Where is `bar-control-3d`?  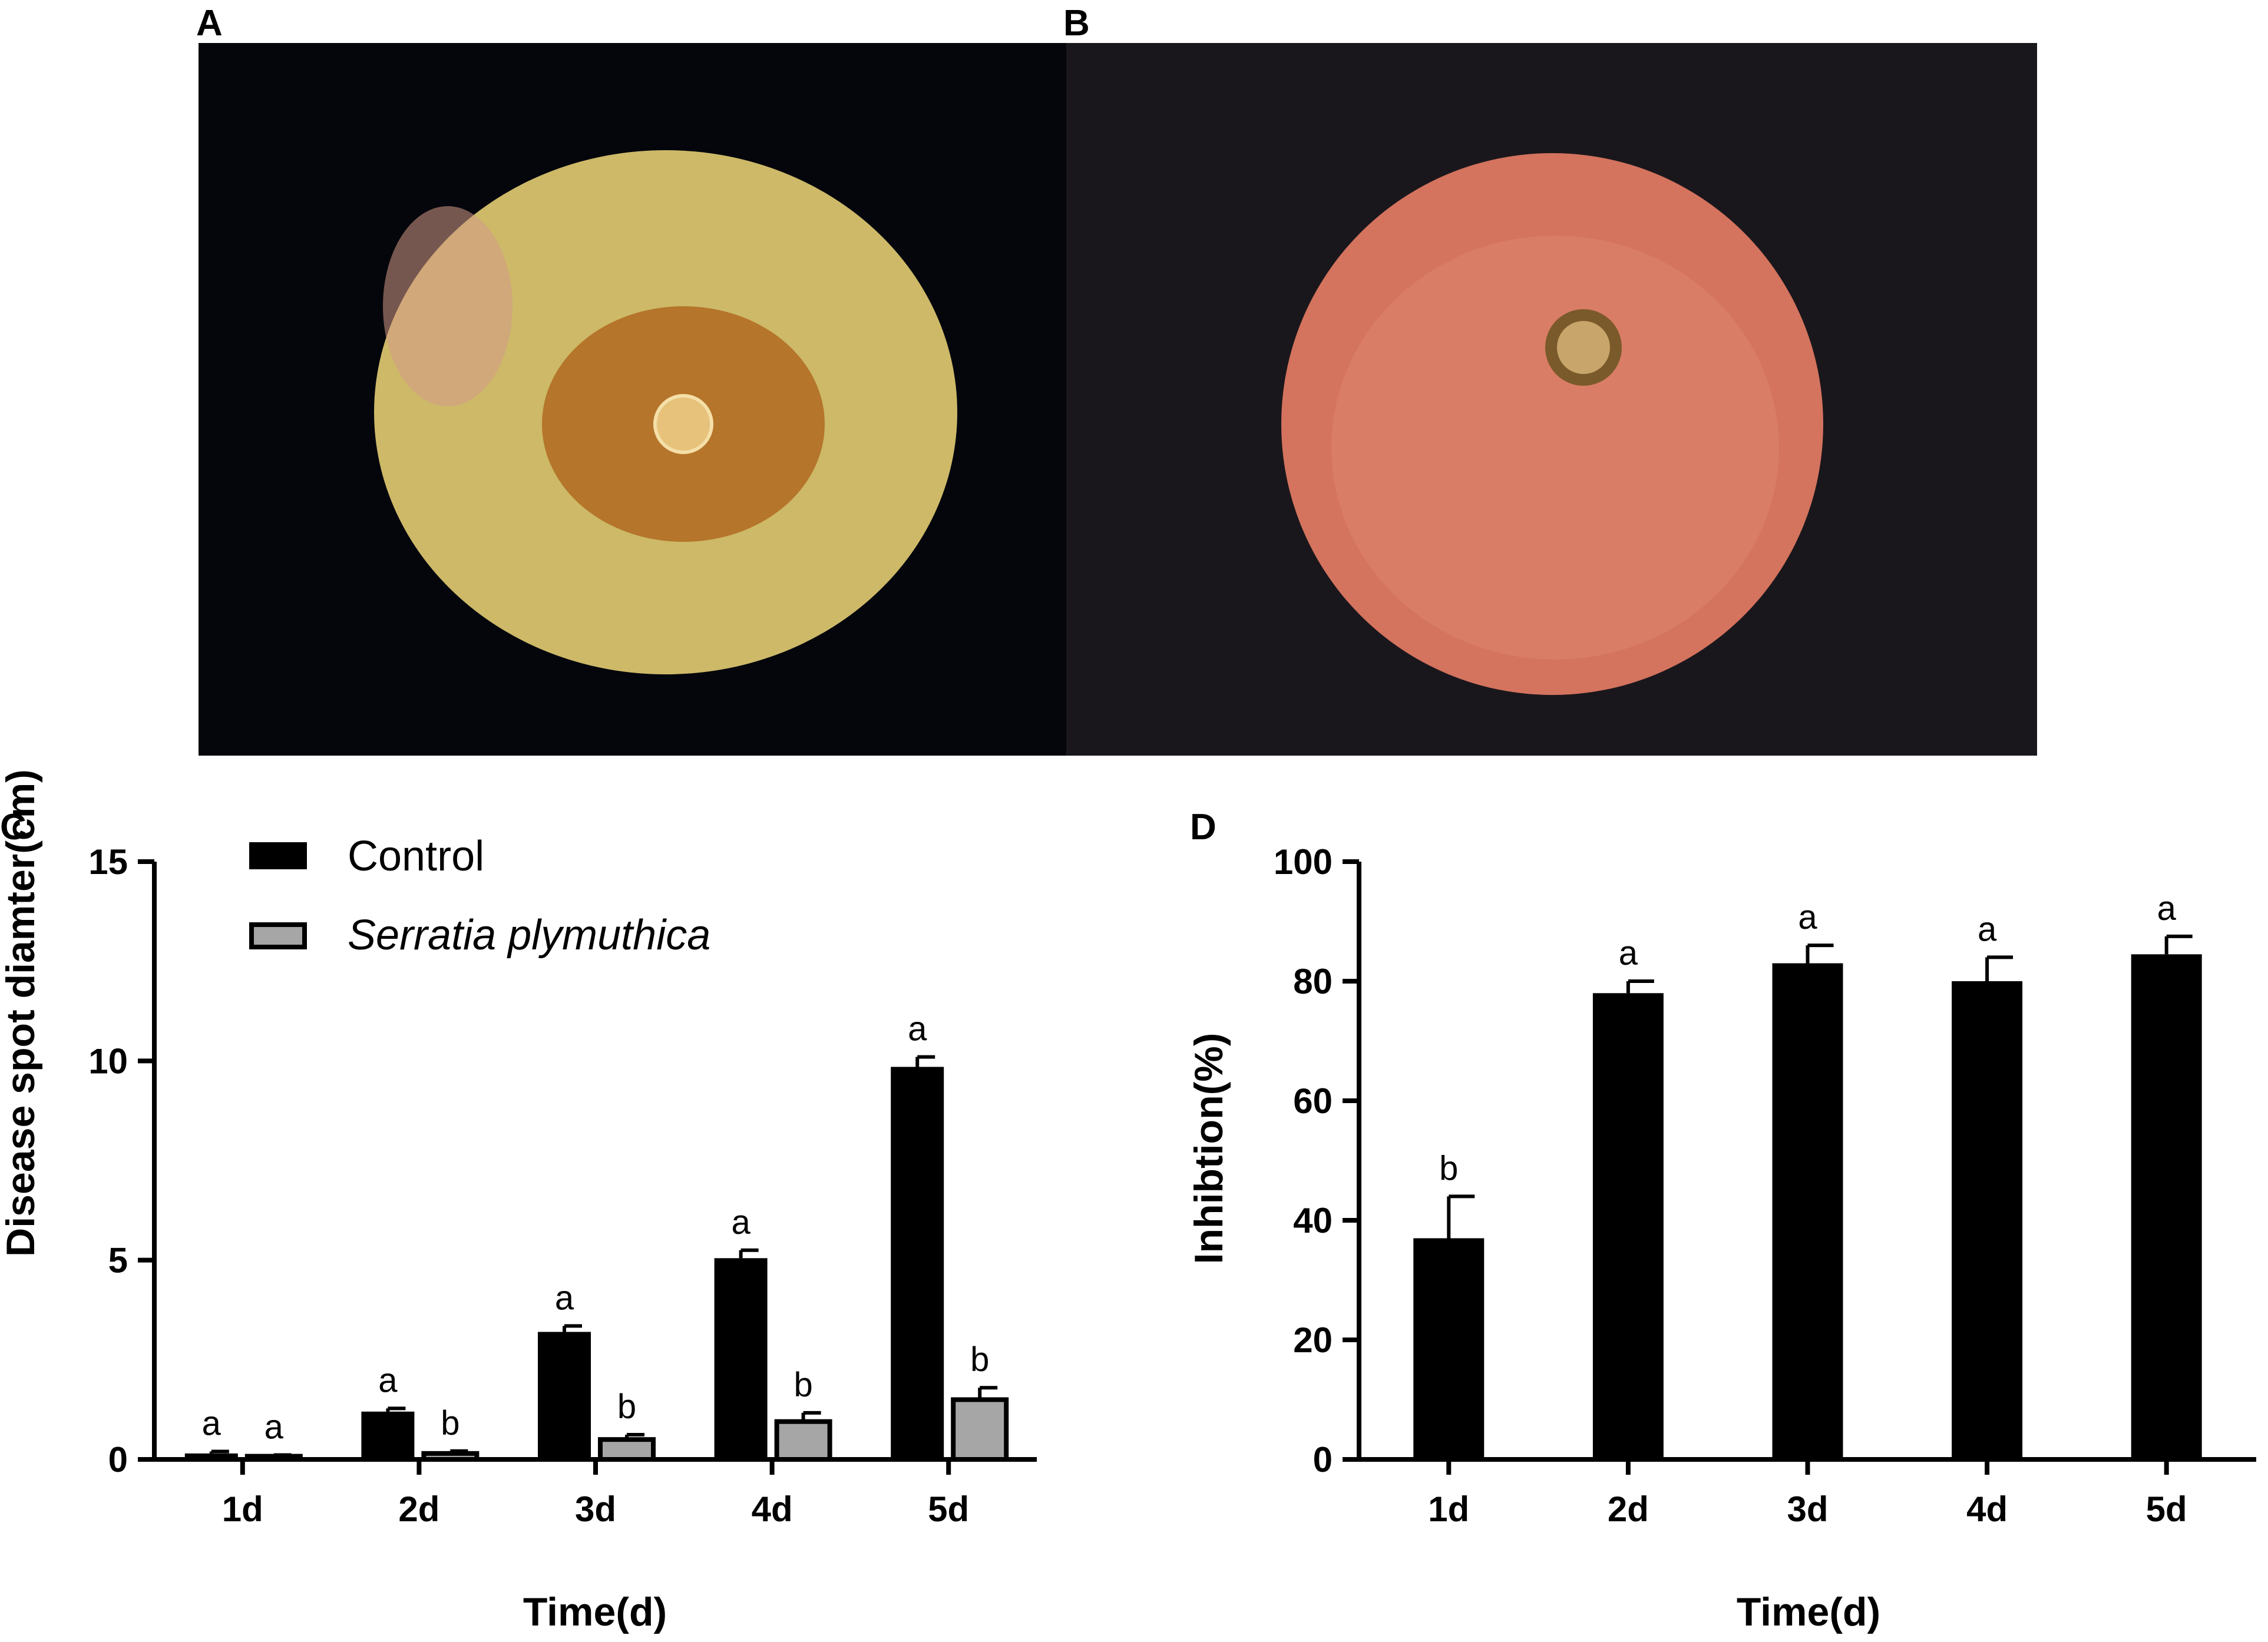
bar-control-3d is located at coordinates (564, 1396).